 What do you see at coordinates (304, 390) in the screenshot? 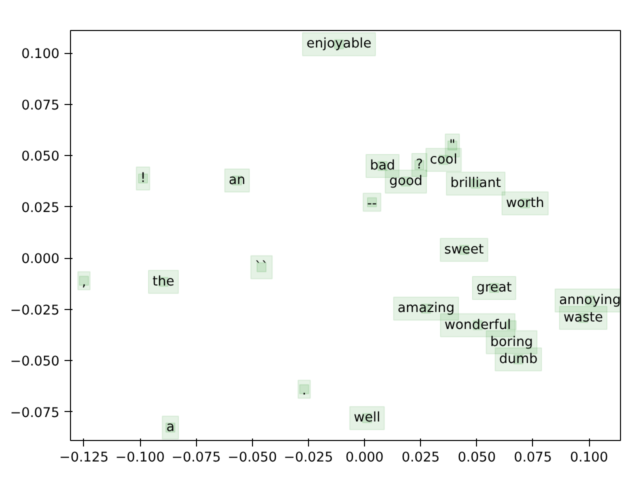
I see `series-label: .` at bounding box center [304, 390].